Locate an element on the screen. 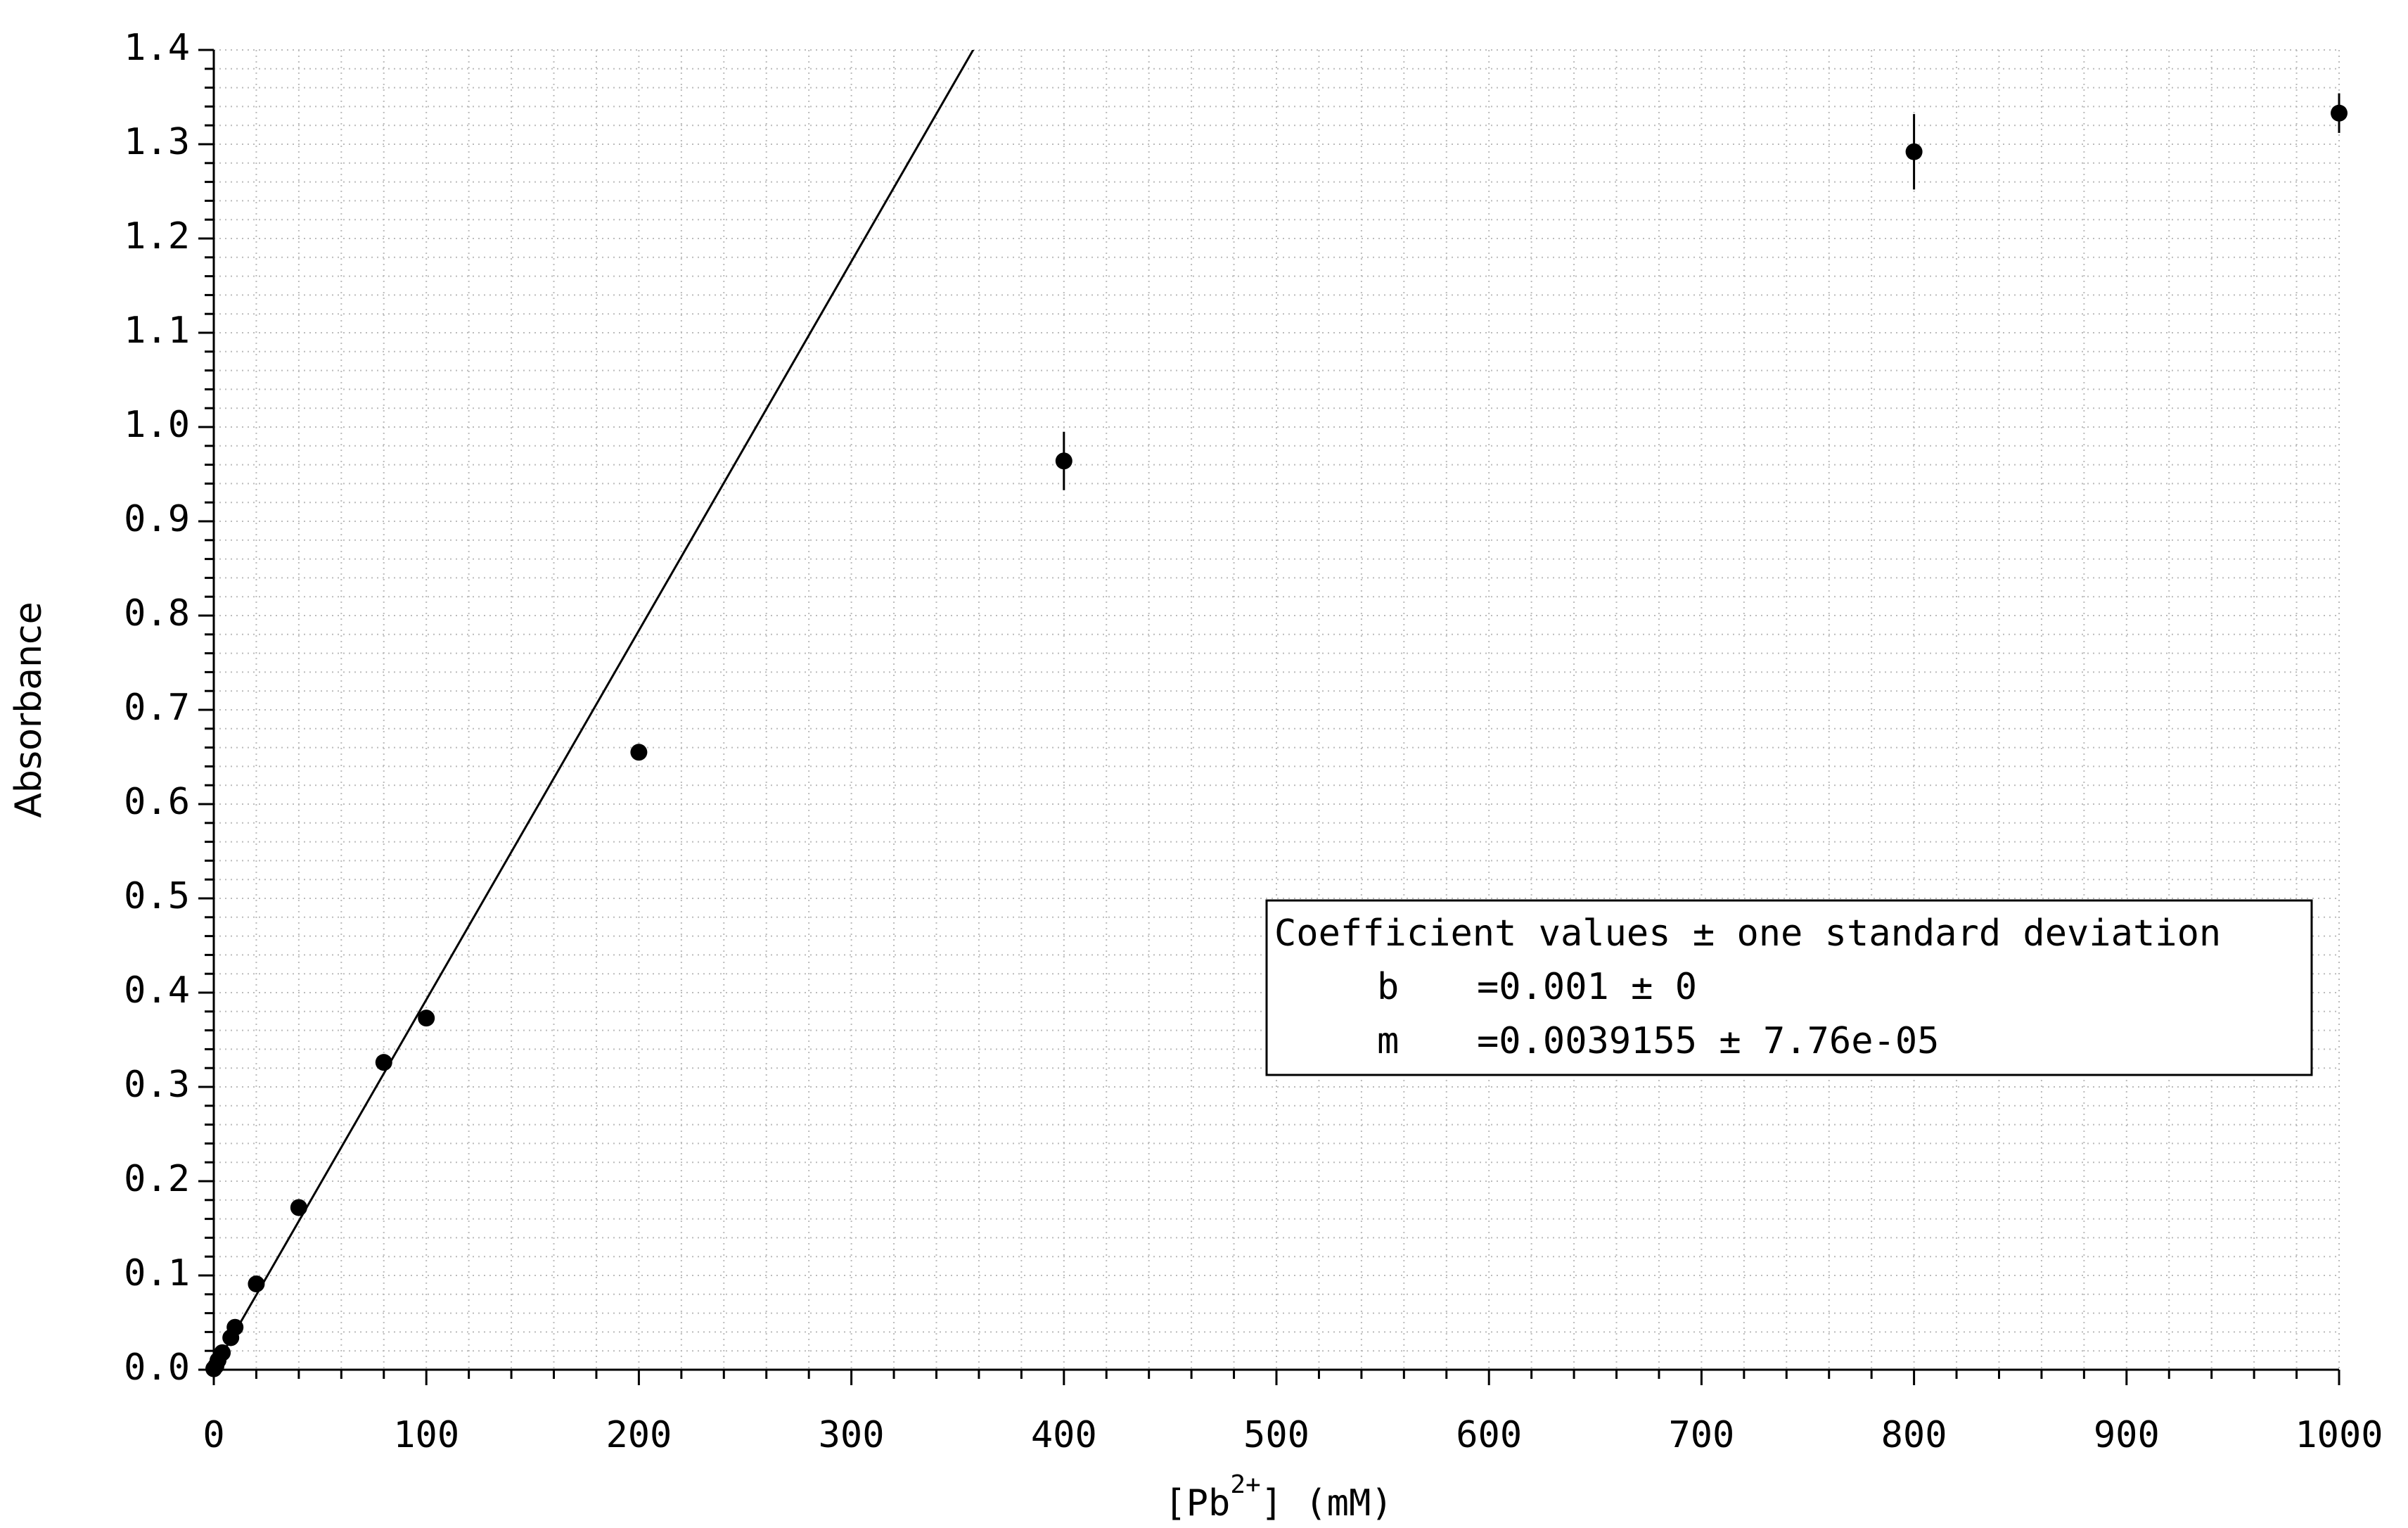 The image size is (2408, 1528). y-tick-label: 1.2 is located at coordinates (157, 236).